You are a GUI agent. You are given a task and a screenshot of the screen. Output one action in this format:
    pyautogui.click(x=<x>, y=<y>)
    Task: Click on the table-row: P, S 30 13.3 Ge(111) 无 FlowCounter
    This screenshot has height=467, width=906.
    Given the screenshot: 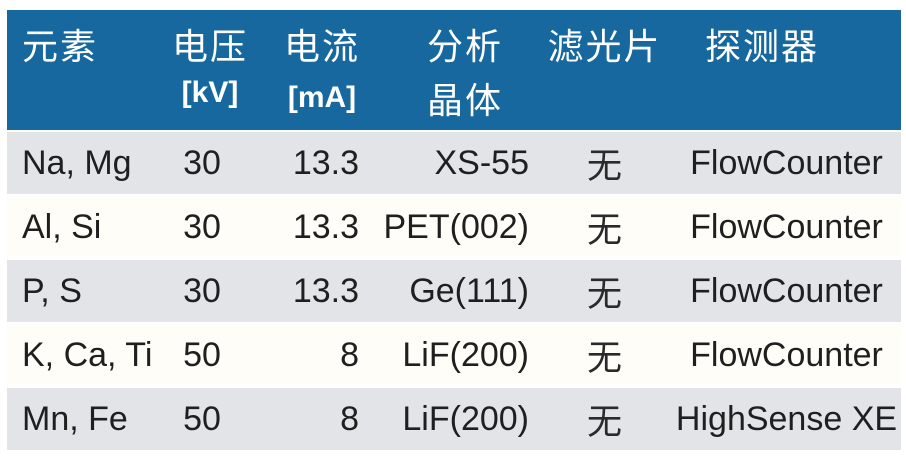 What is the action you would take?
    pyautogui.click(x=454, y=291)
    